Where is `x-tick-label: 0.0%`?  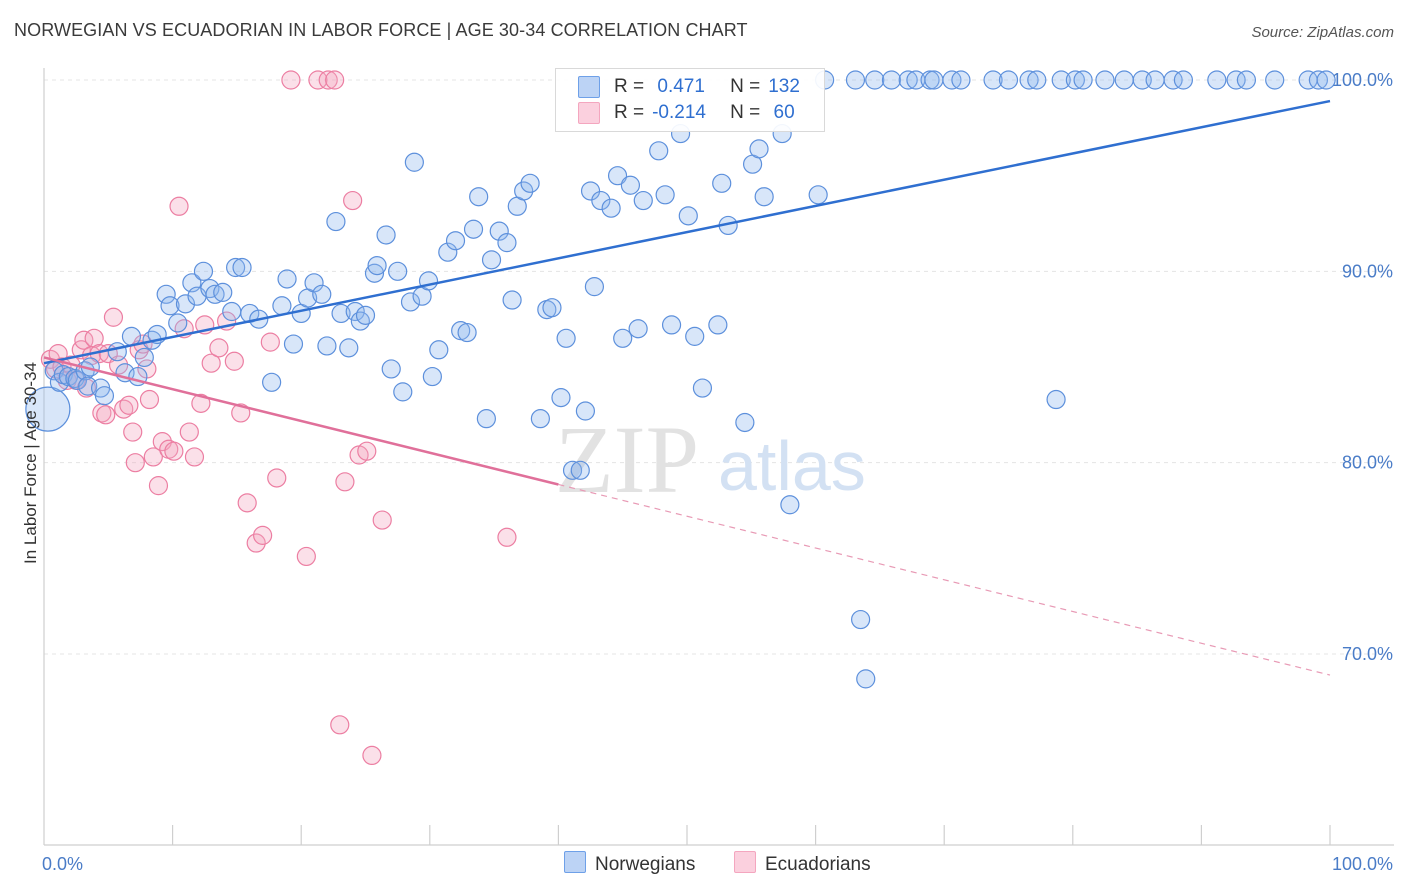 x-tick-label: 0.0% is located at coordinates (62, 864).